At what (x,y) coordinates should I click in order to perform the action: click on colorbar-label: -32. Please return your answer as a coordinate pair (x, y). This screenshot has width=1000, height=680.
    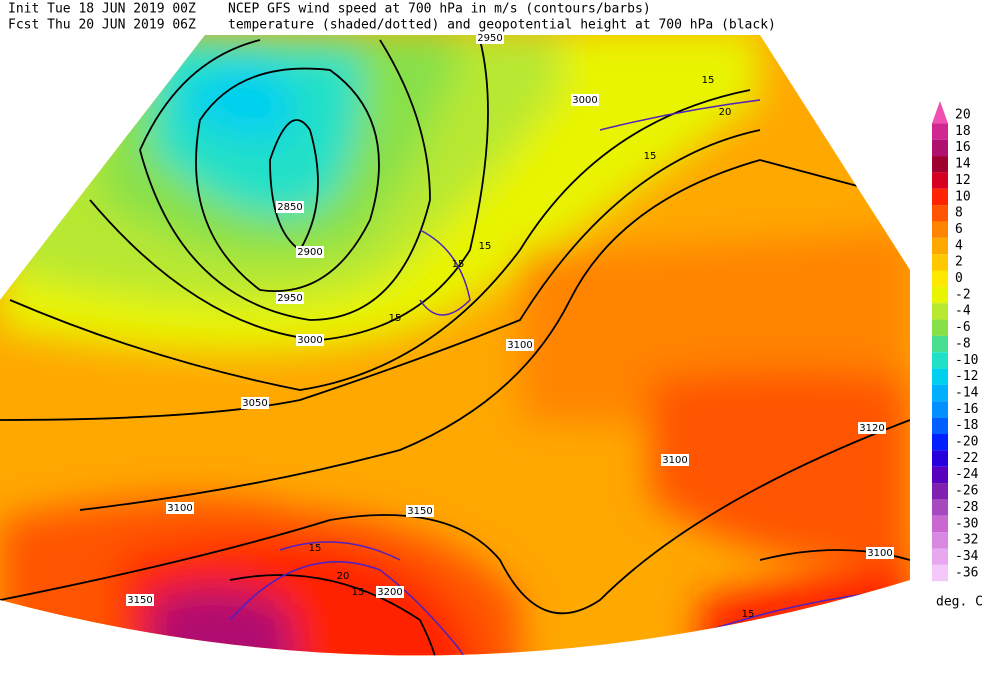
    Looking at the image, I should click on (966, 540).